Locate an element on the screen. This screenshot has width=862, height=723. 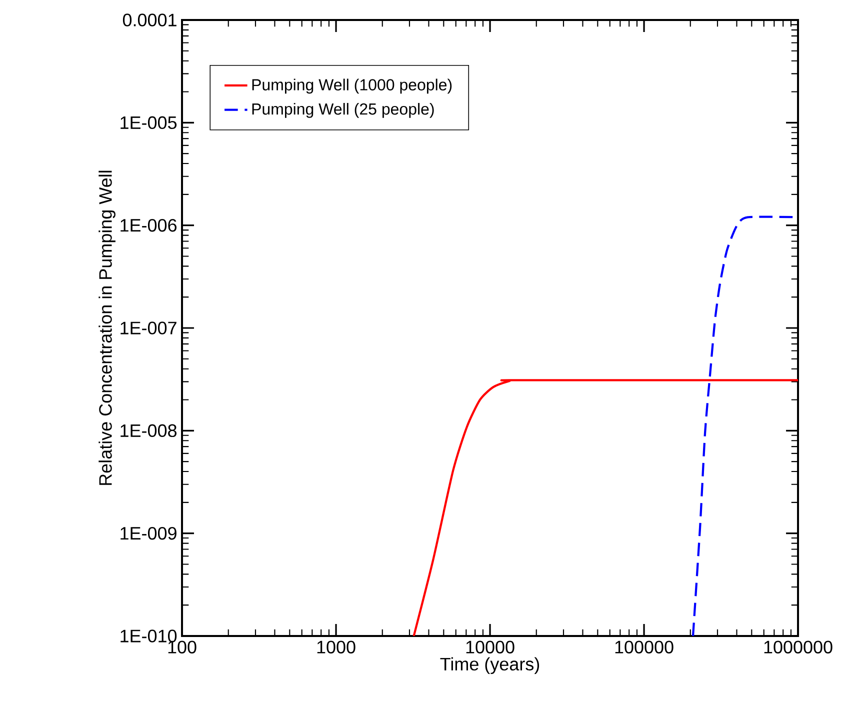
x-axis-title: Time (years) is located at coordinates (490, 665).